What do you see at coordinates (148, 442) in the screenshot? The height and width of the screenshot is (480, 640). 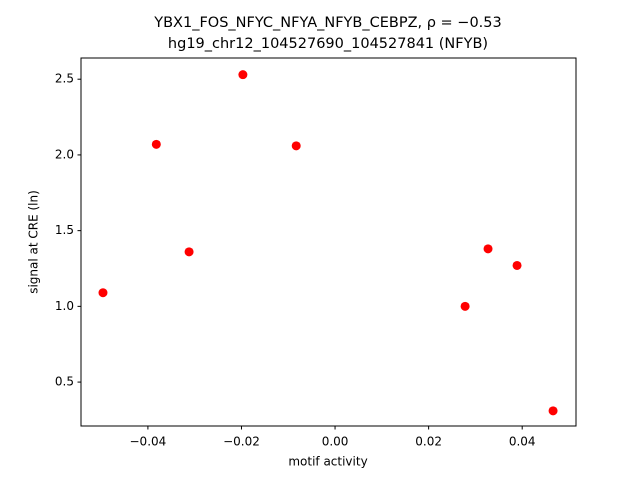 I see `x-tick-label: −0.04` at bounding box center [148, 442].